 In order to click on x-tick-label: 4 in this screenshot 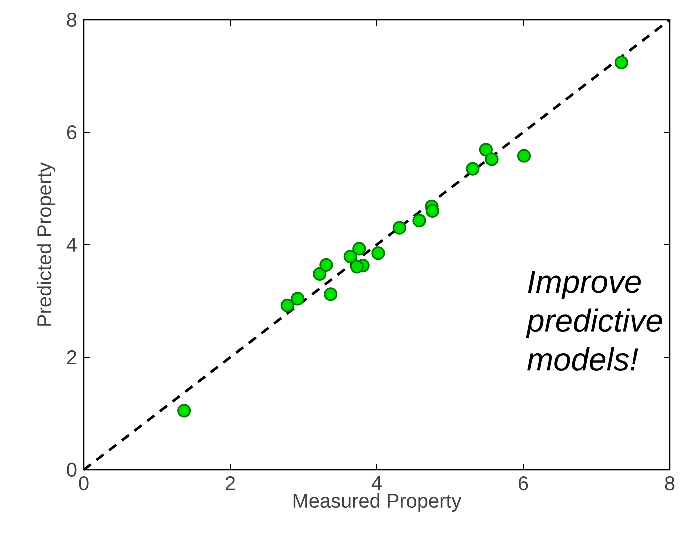, I will do `click(377, 483)`.